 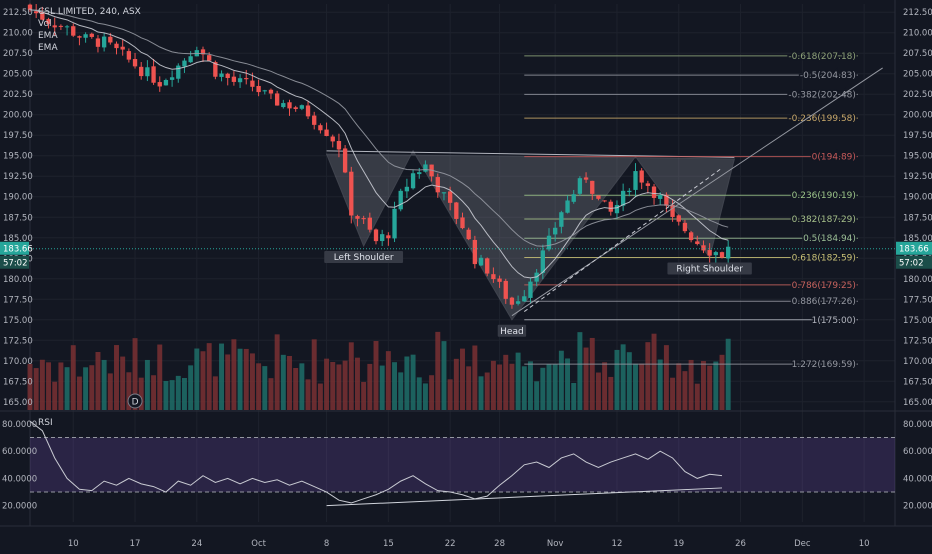 What do you see at coordinates (834, 158) in the screenshot?
I see `fib-level-label: 0(194.89)` at bounding box center [834, 158].